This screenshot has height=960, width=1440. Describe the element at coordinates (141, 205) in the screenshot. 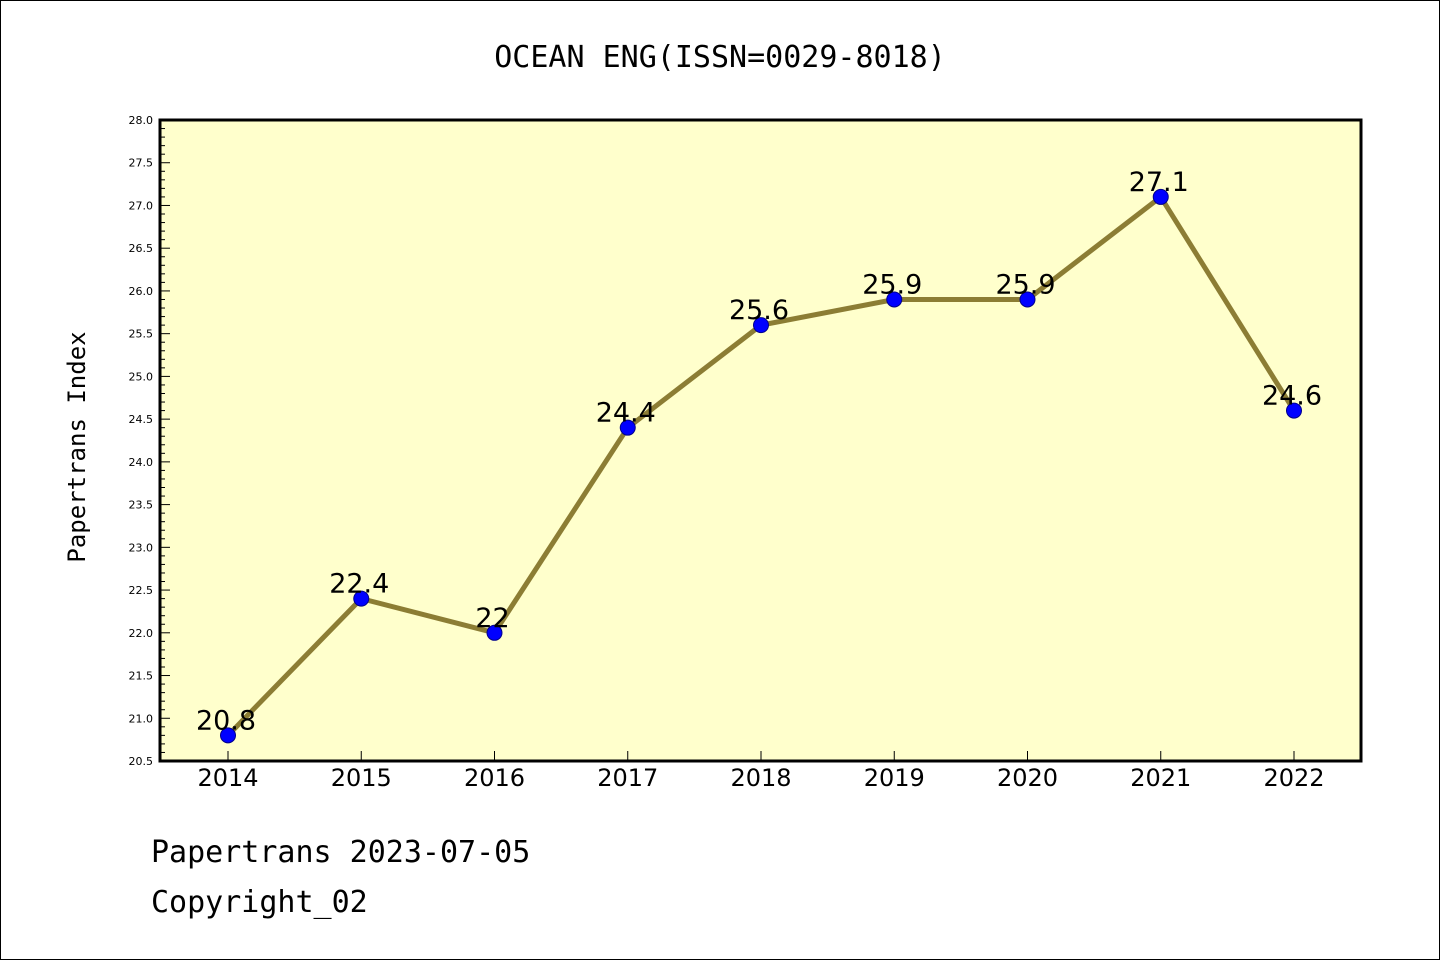

I see `y-tick-label: 27.0` at that location.